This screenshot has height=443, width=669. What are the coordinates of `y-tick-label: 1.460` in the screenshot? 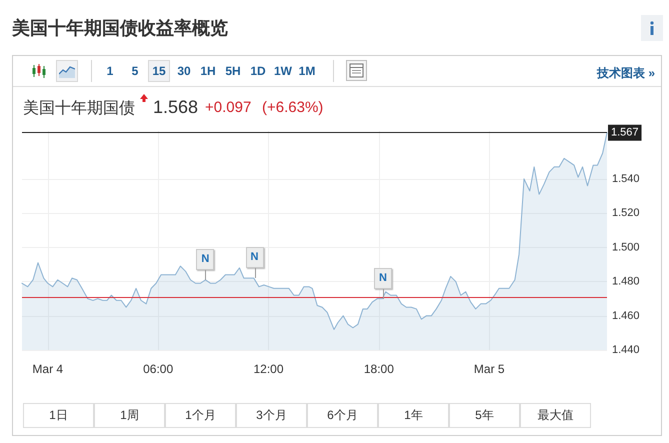 It's located at (626, 316).